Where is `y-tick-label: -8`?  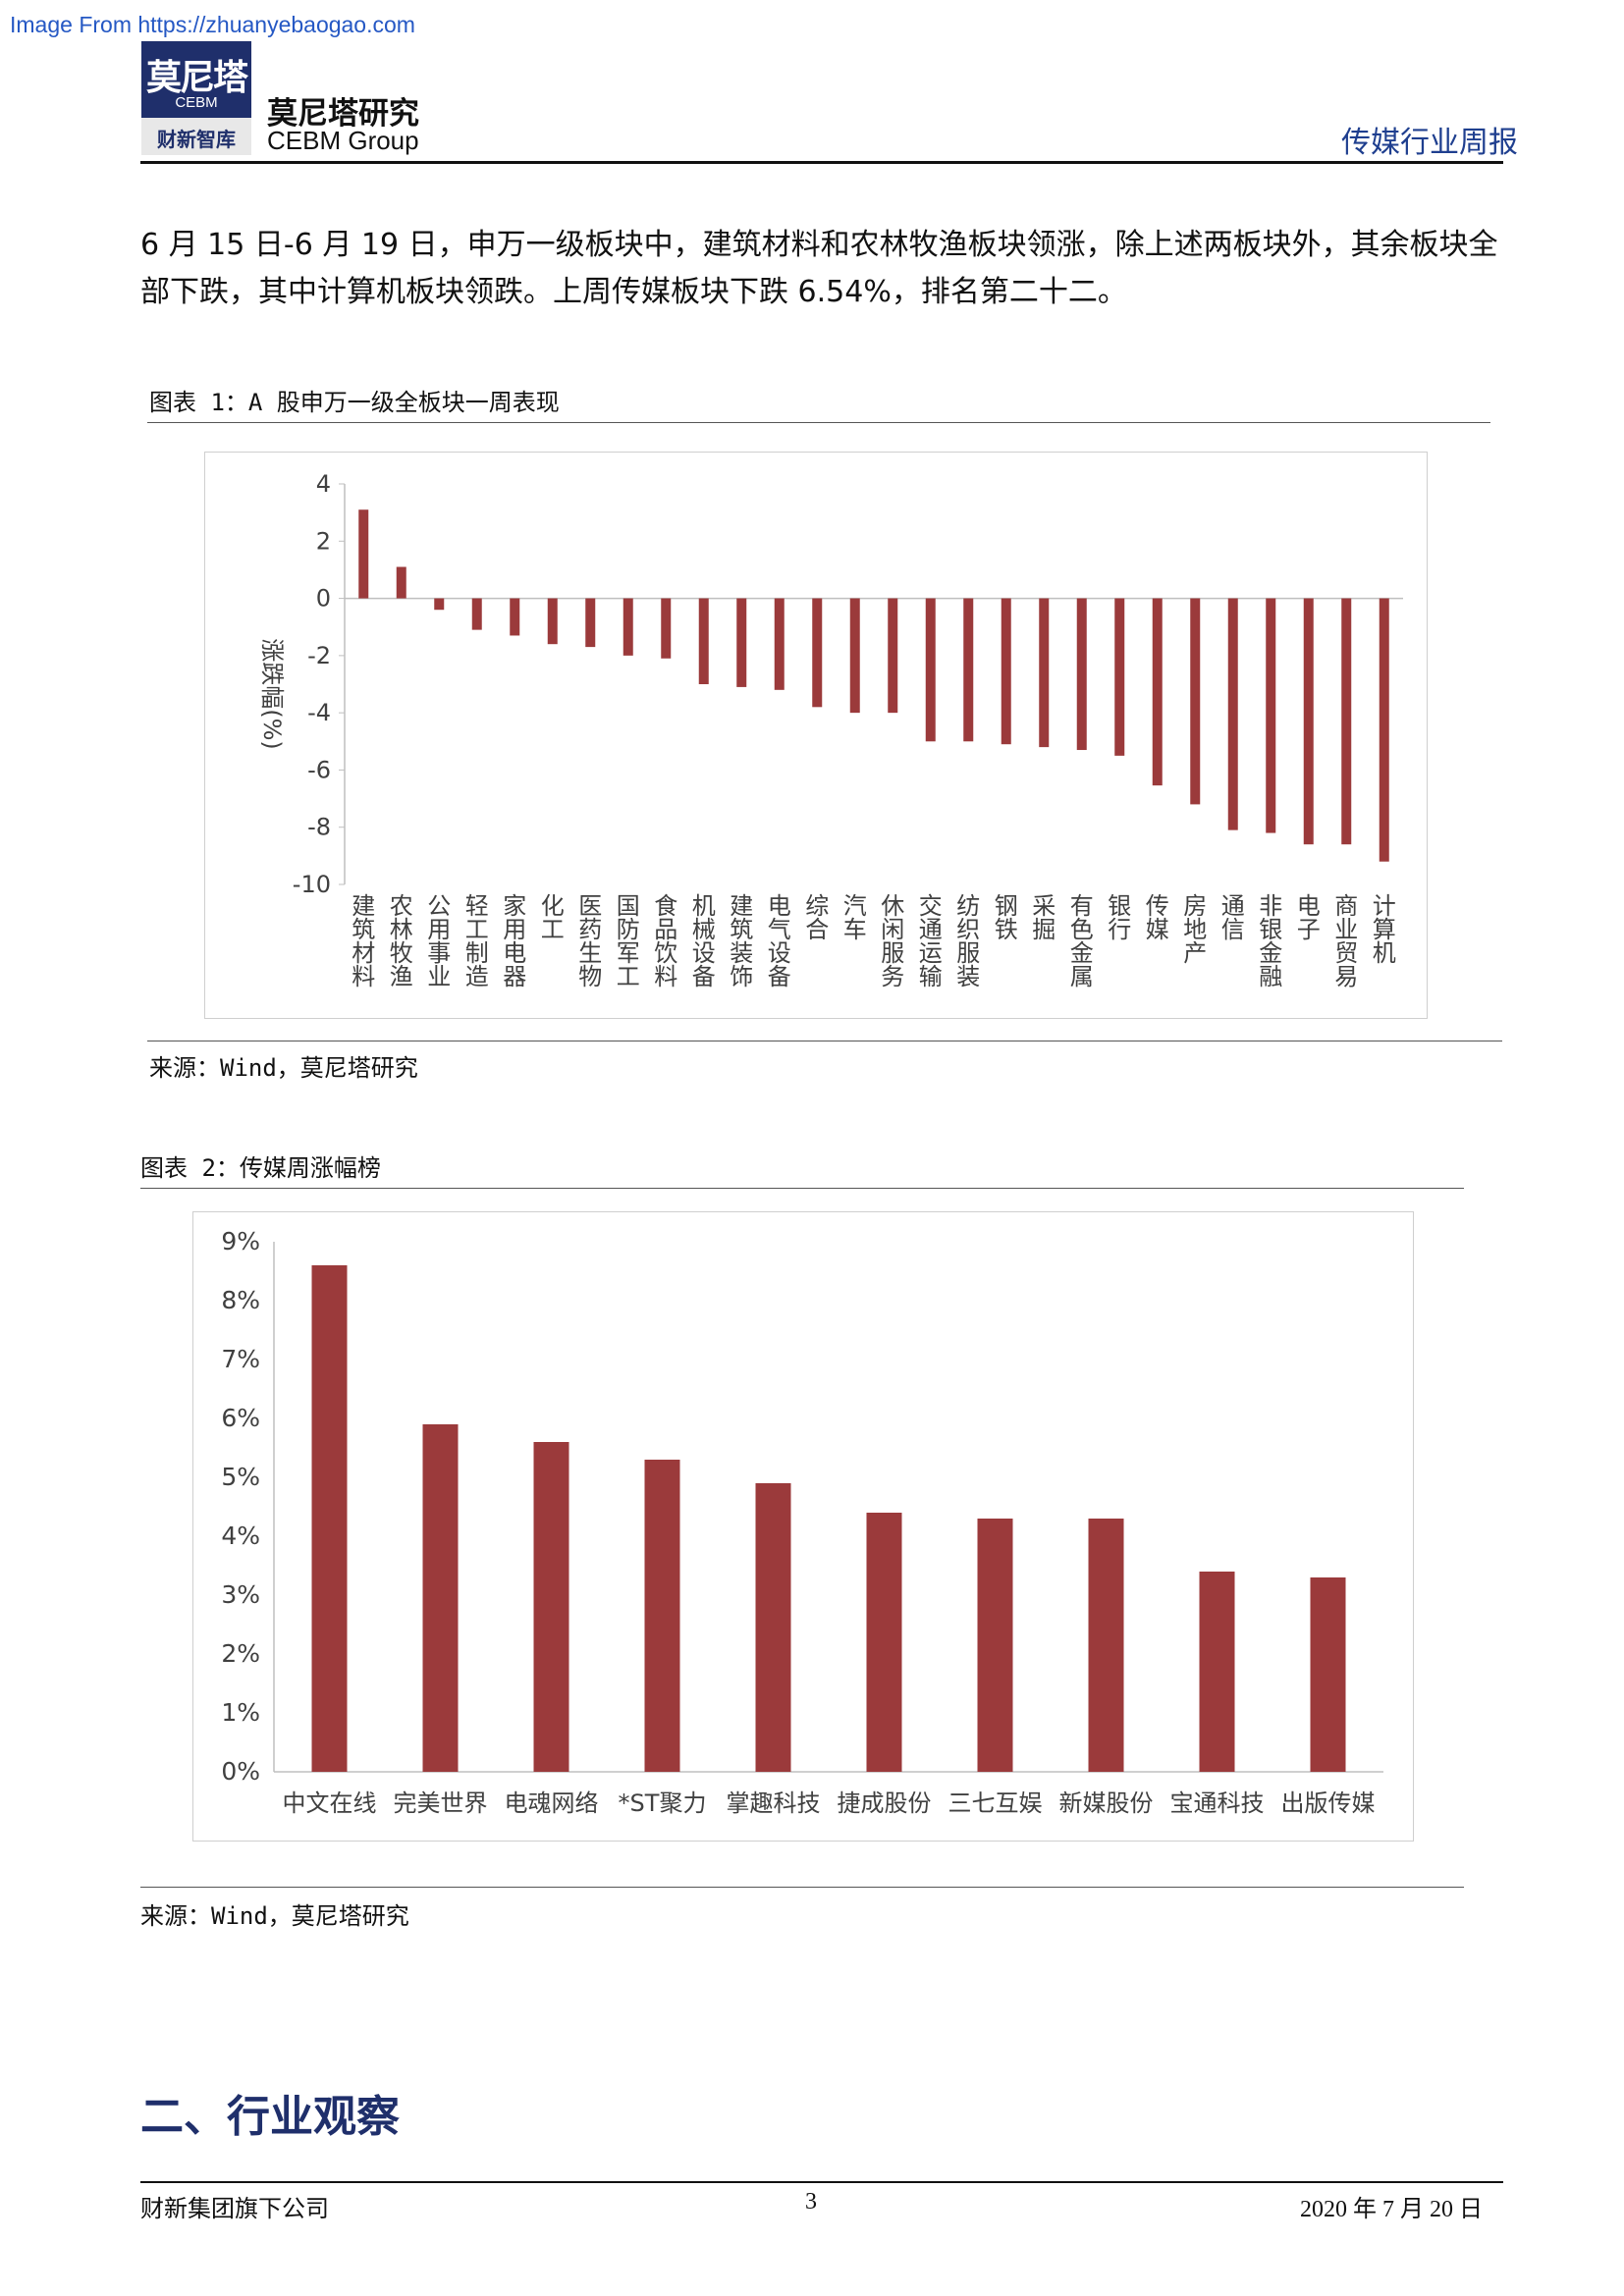 y-tick-label: -8 is located at coordinates (319, 827).